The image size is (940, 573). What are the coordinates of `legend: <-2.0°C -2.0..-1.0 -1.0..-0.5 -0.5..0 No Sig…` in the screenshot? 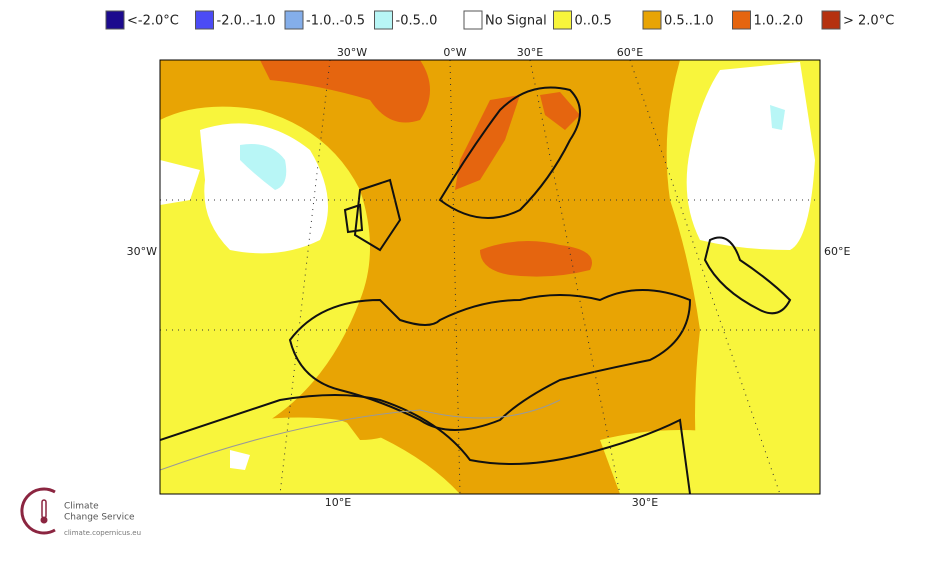 It's located at (499, 20).